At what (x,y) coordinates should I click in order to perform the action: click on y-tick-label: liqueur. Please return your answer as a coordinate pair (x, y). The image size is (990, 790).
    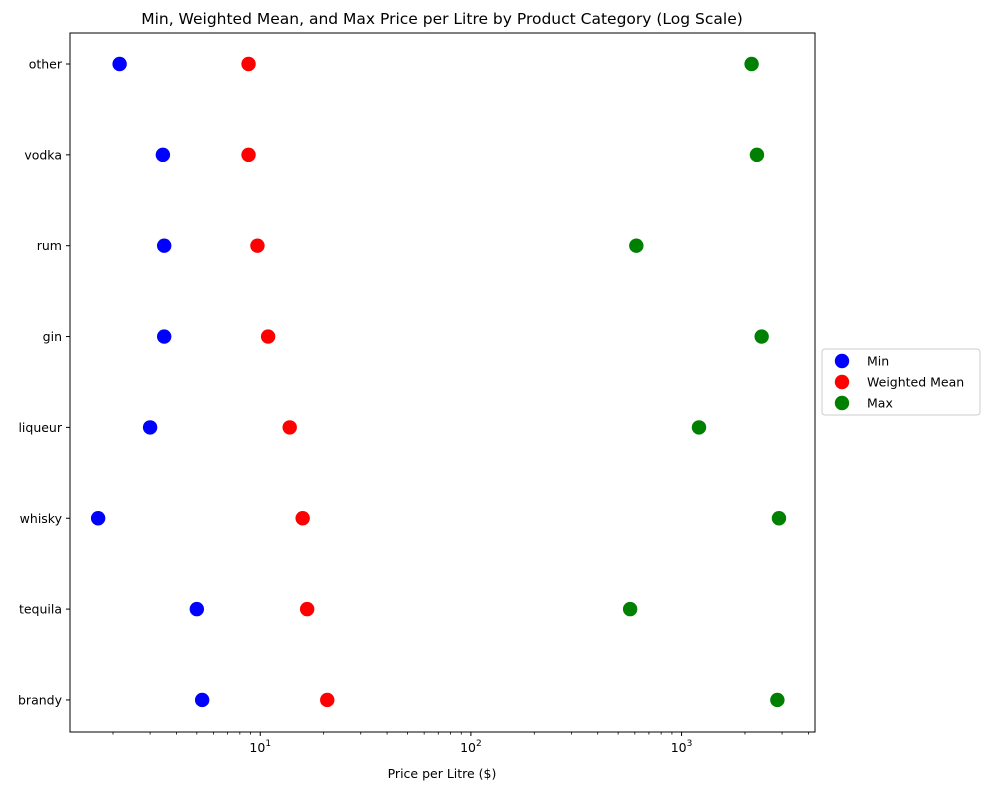
    Looking at the image, I should click on (40, 427).